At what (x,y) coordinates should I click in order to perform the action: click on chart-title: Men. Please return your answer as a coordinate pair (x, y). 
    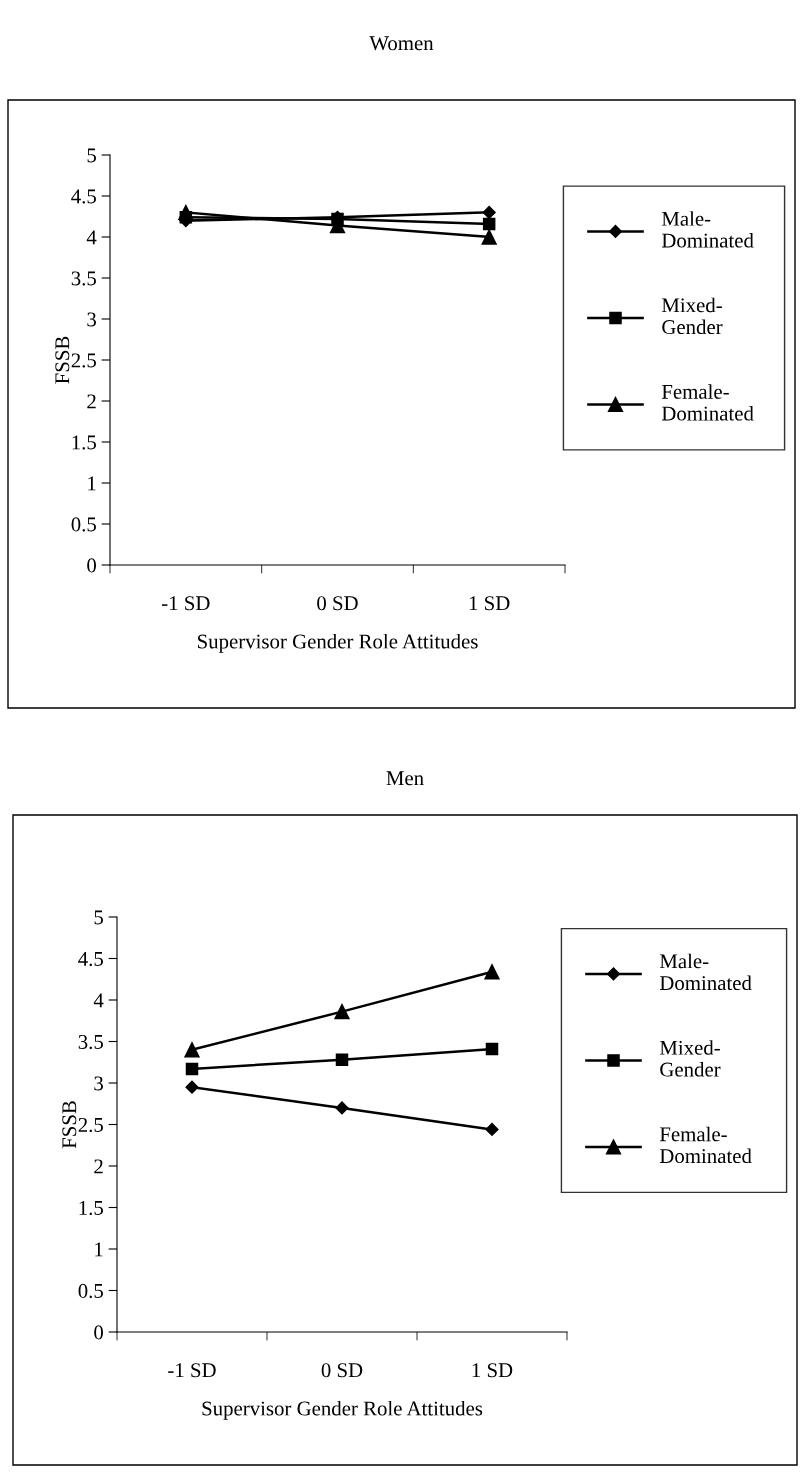
    Looking at the image, I should click on (405, 778).